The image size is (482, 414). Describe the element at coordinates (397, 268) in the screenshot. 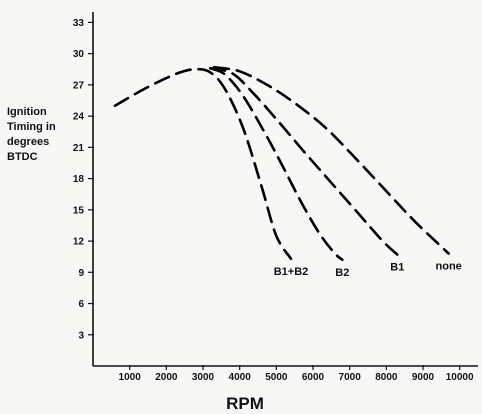

I see `series-label-b1: B1` at that location.